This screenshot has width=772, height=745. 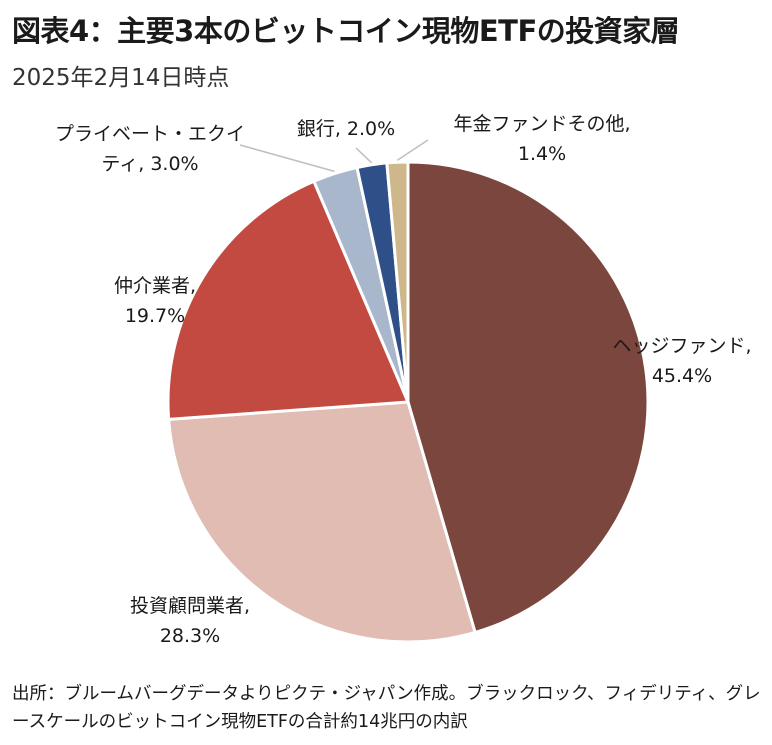 What do you see at coordinates (364, 155) in the screenshot?
I see `slice-5-leader-line` at bounding box center [364, 155].